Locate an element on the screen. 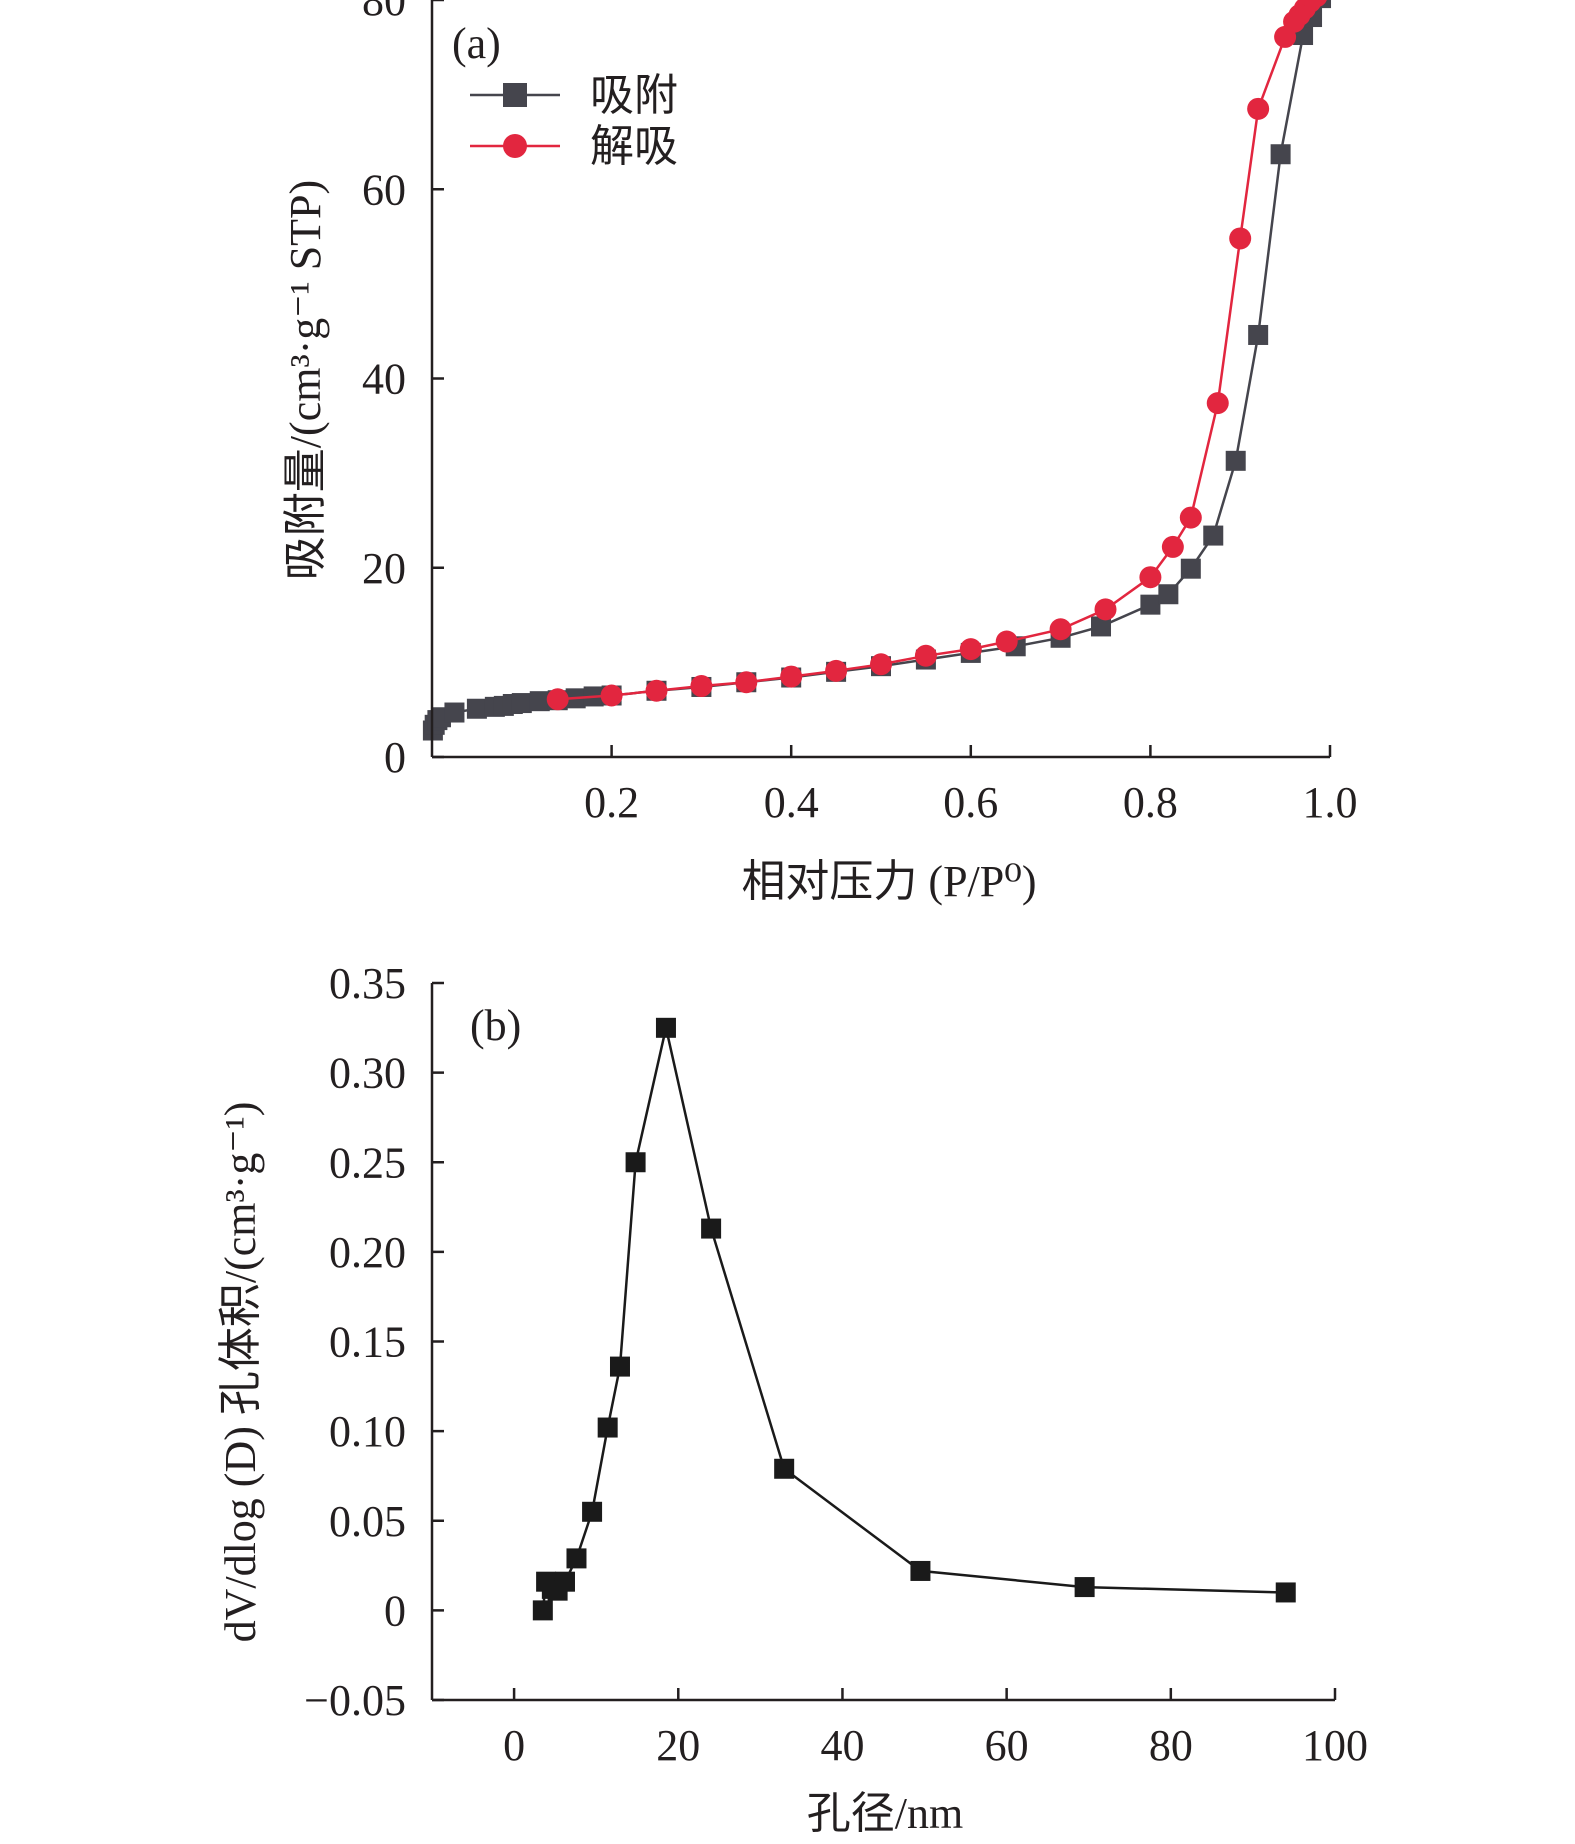 This screenshot has width=1575, height=1844. x-tick-label: 40 is located at coordinates (842, 1745).